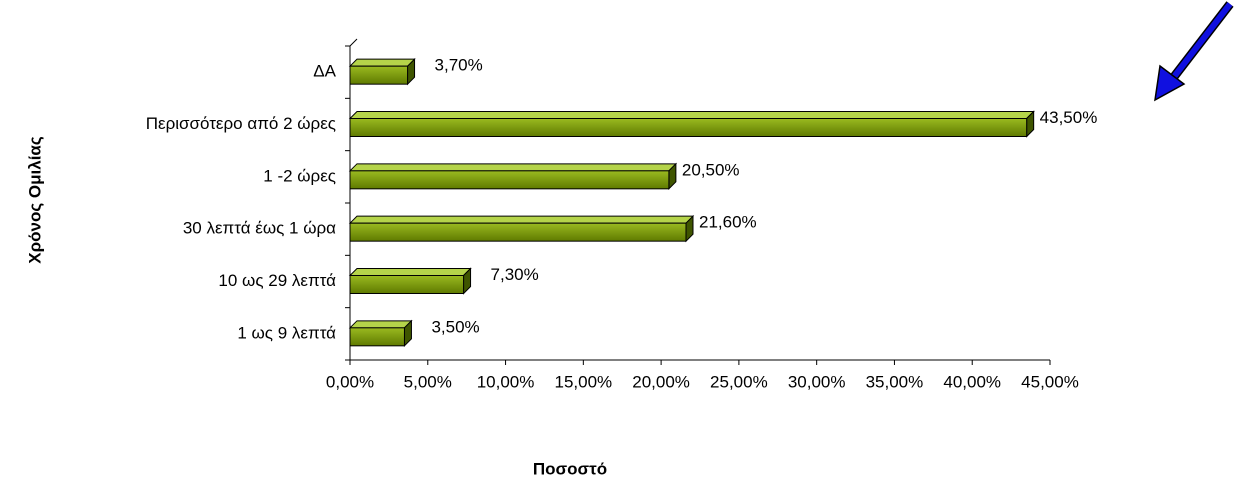  Describe the element at coordinates (353, 42) in the screenshot. I see `axis-depth` at that location.